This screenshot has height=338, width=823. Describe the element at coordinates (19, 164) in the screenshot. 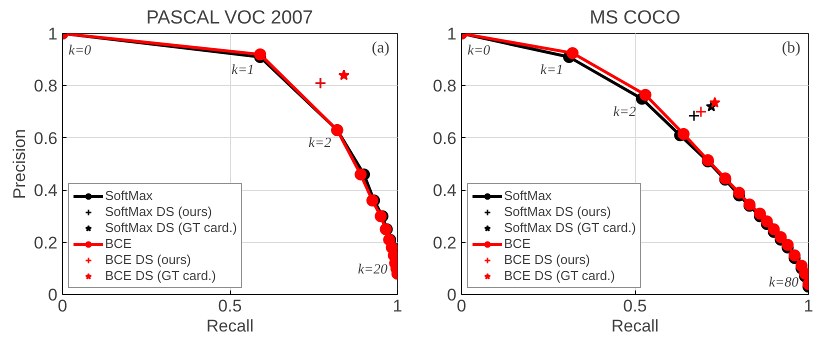

I see `y-axis-title: Precision` at that location.